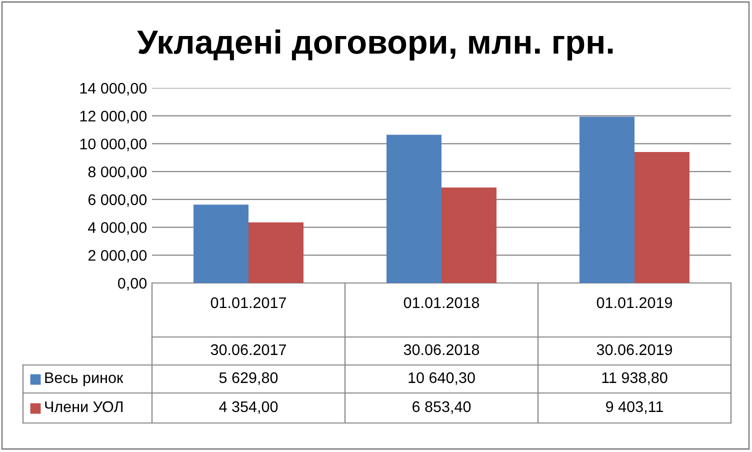 This screenshot has height=452, width=752. I want to click on text: 30.06.2018, so click(442, 350).